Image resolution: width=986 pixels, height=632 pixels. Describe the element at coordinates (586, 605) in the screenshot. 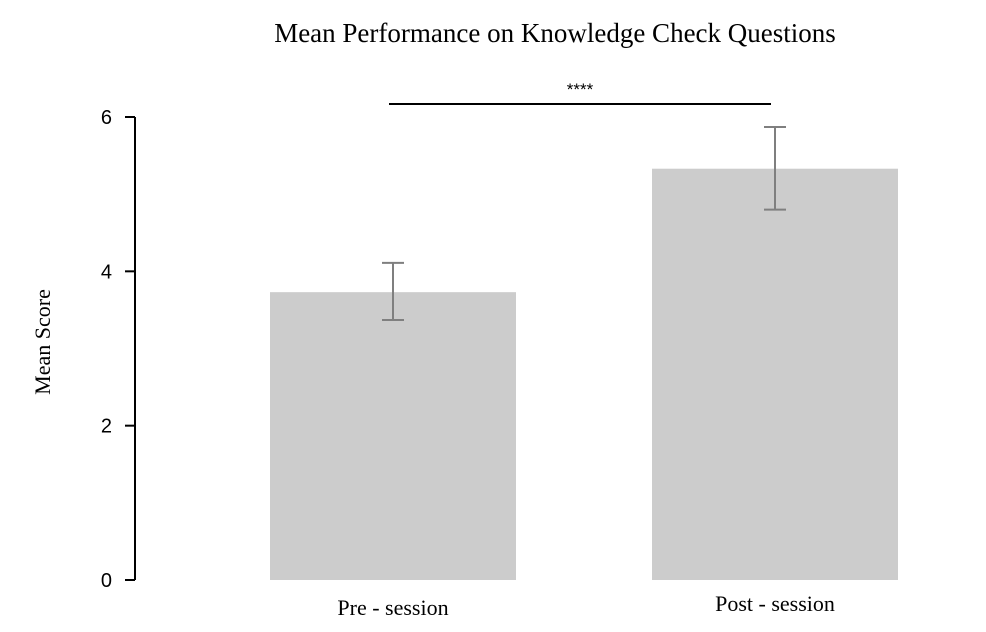

I see `x-axis-labels: Pre - session Post - session` at that location.